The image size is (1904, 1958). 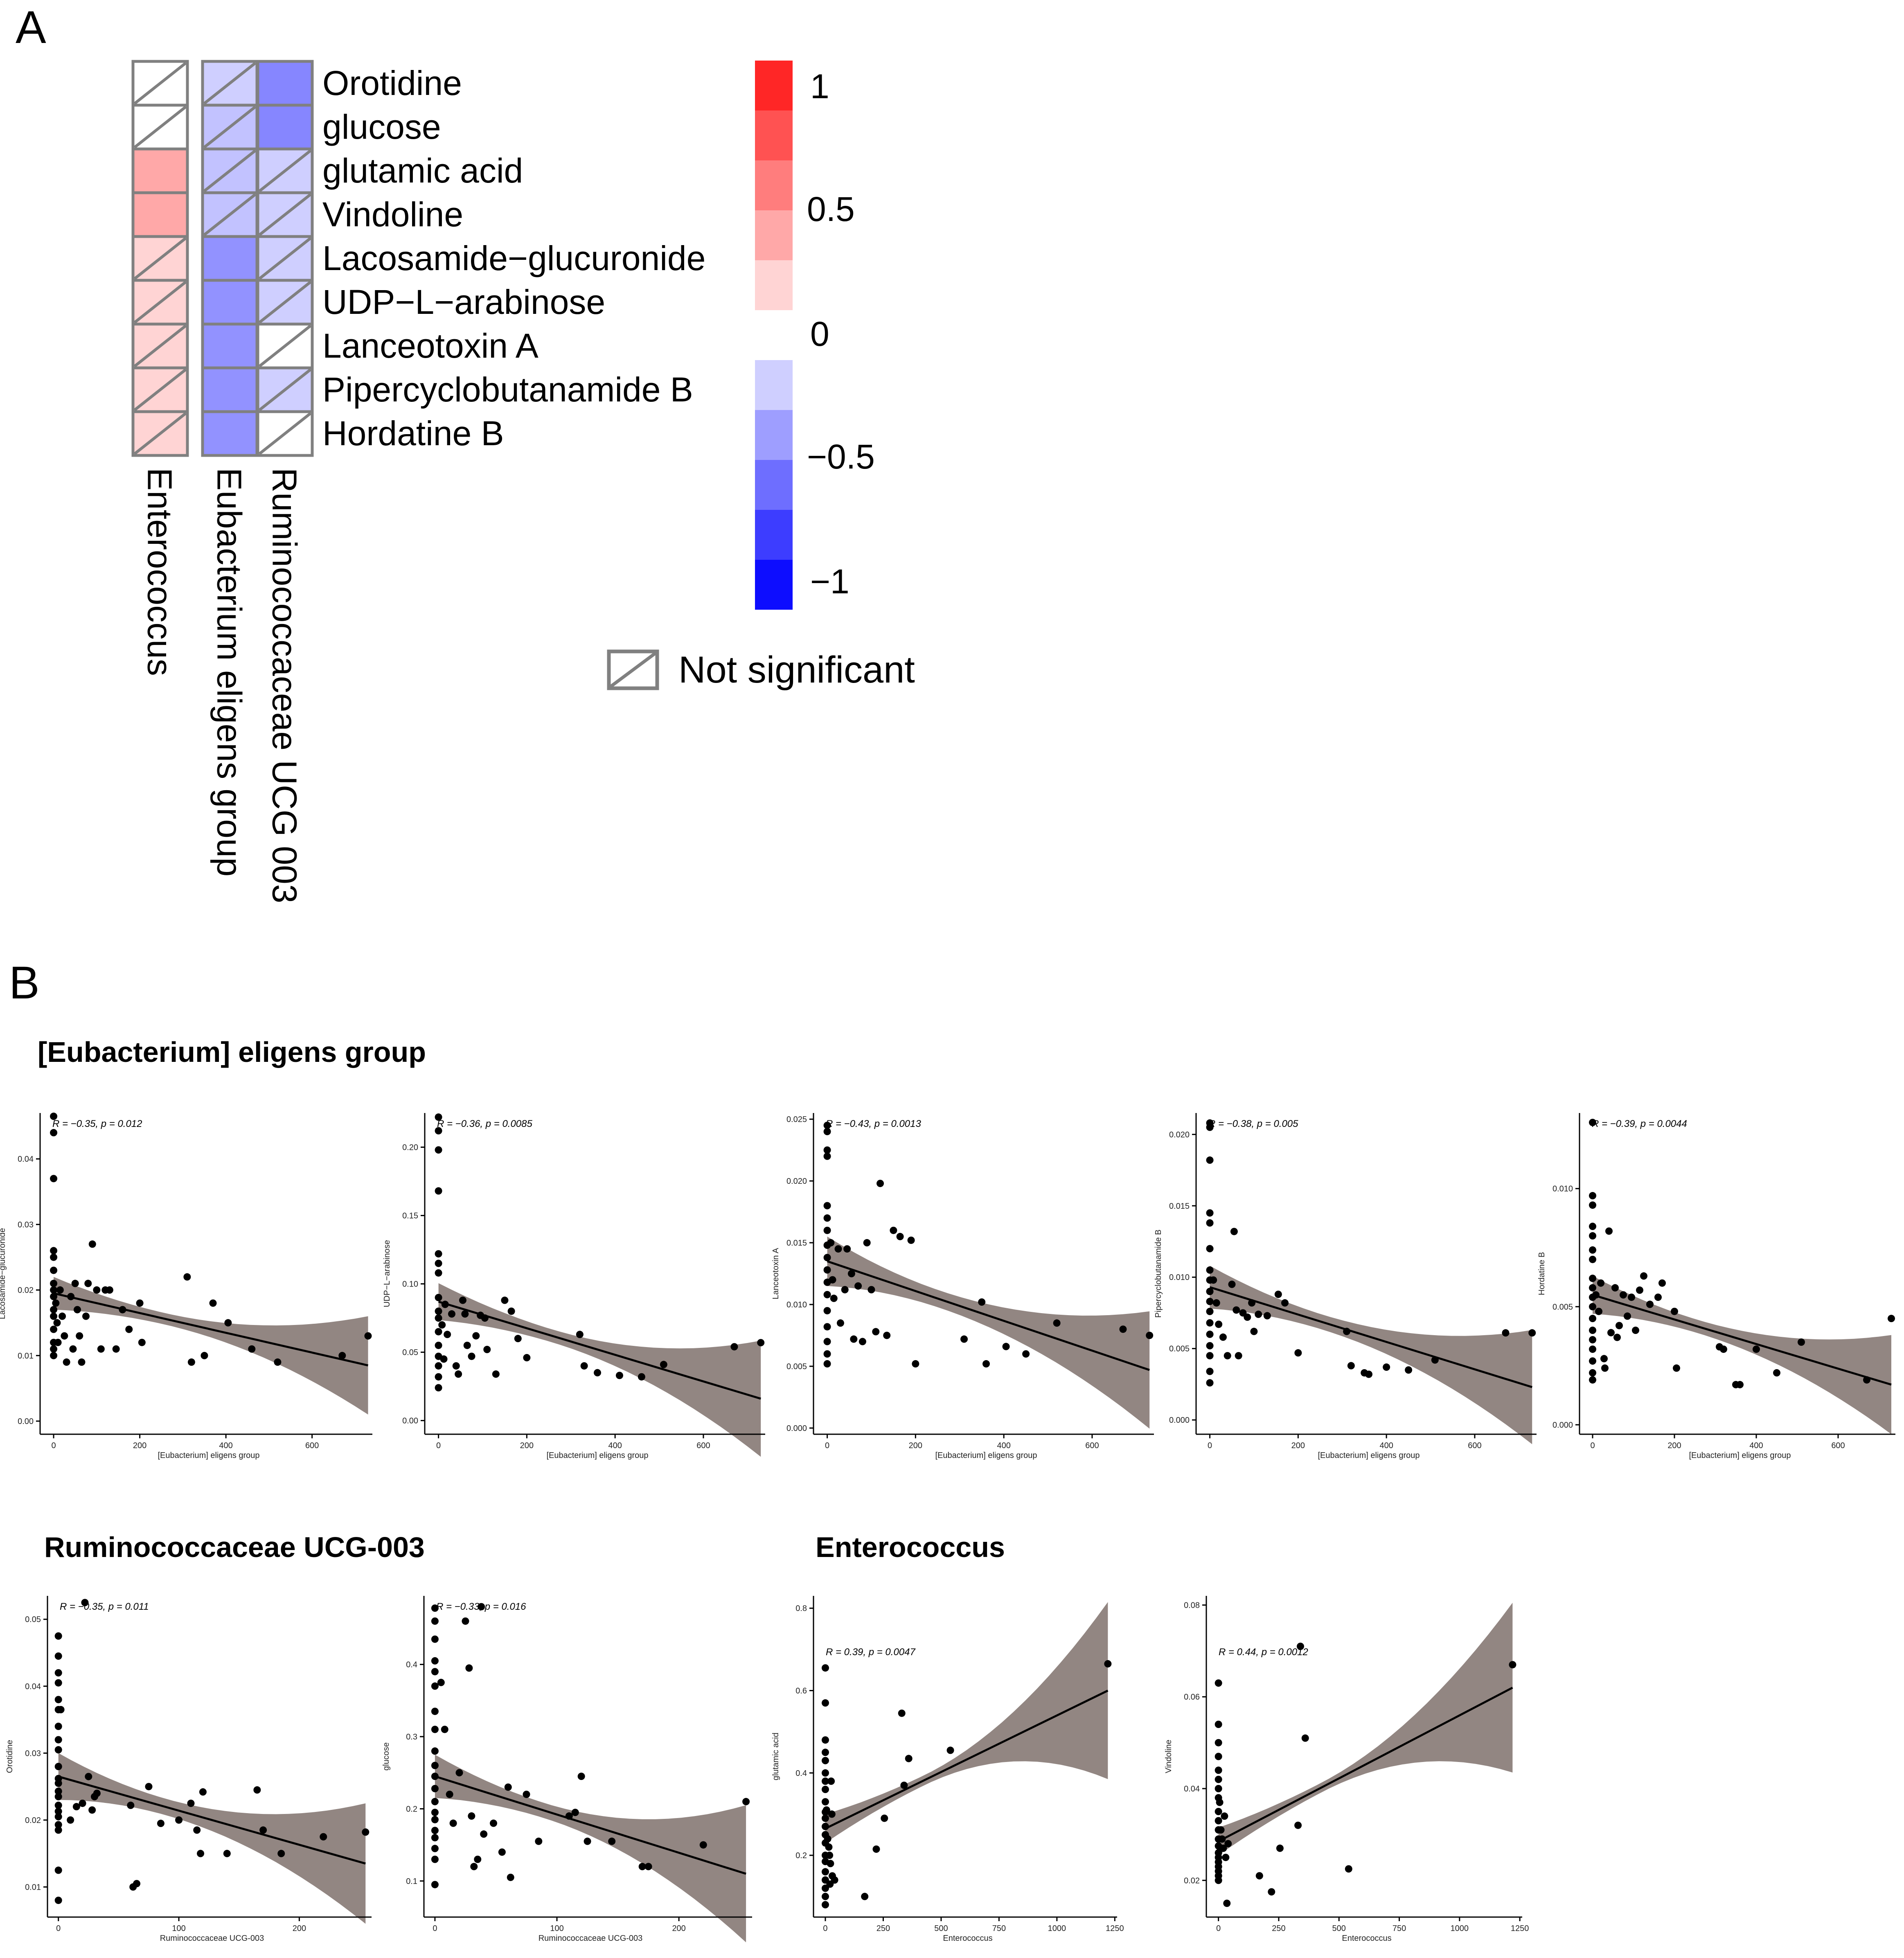 I want to click on y-tick-label: 0.2, so click(x=801, y=1855).